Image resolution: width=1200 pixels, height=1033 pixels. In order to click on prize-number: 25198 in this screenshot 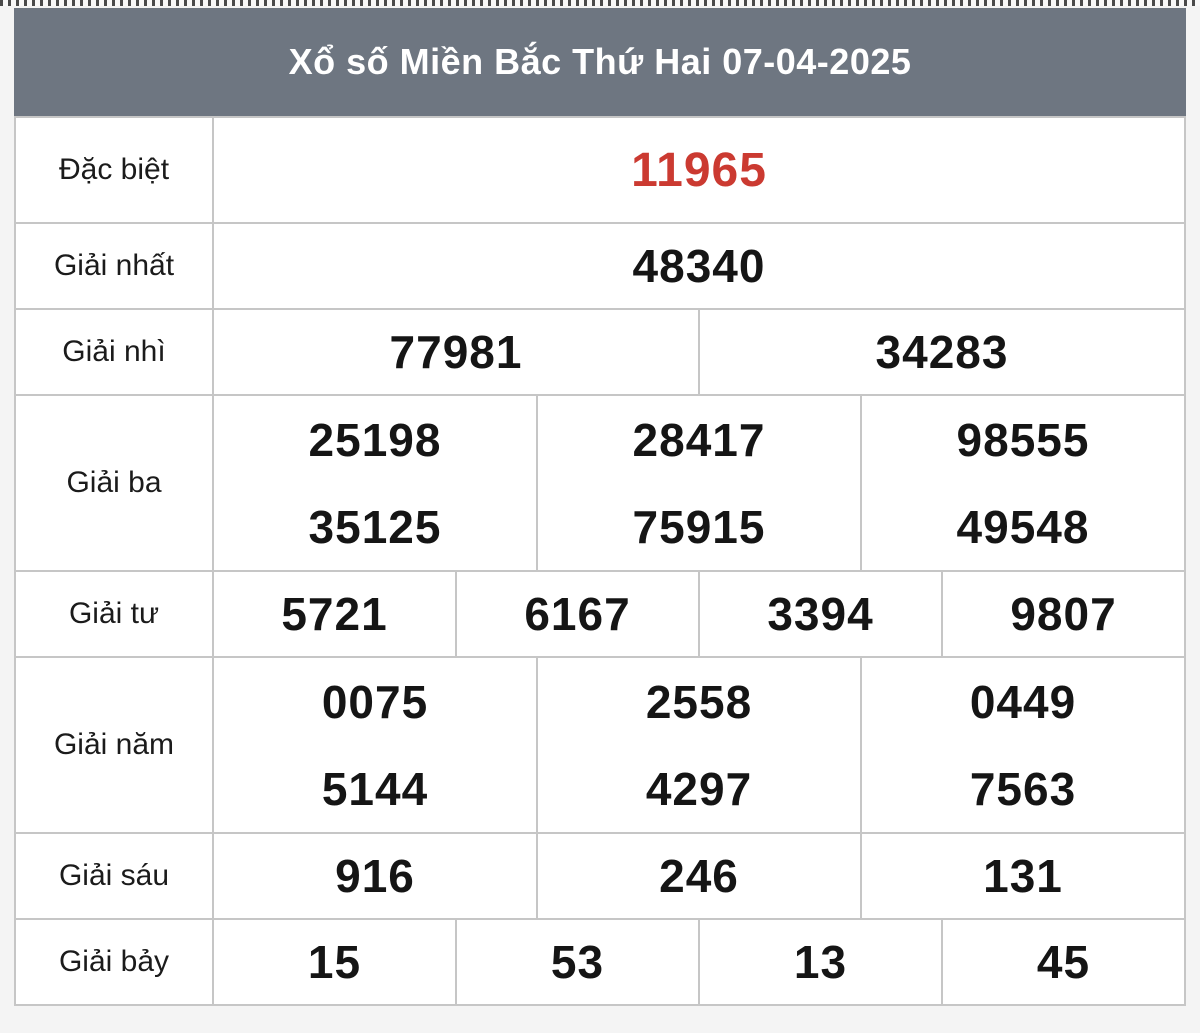, I will do `click(375, 439)`.